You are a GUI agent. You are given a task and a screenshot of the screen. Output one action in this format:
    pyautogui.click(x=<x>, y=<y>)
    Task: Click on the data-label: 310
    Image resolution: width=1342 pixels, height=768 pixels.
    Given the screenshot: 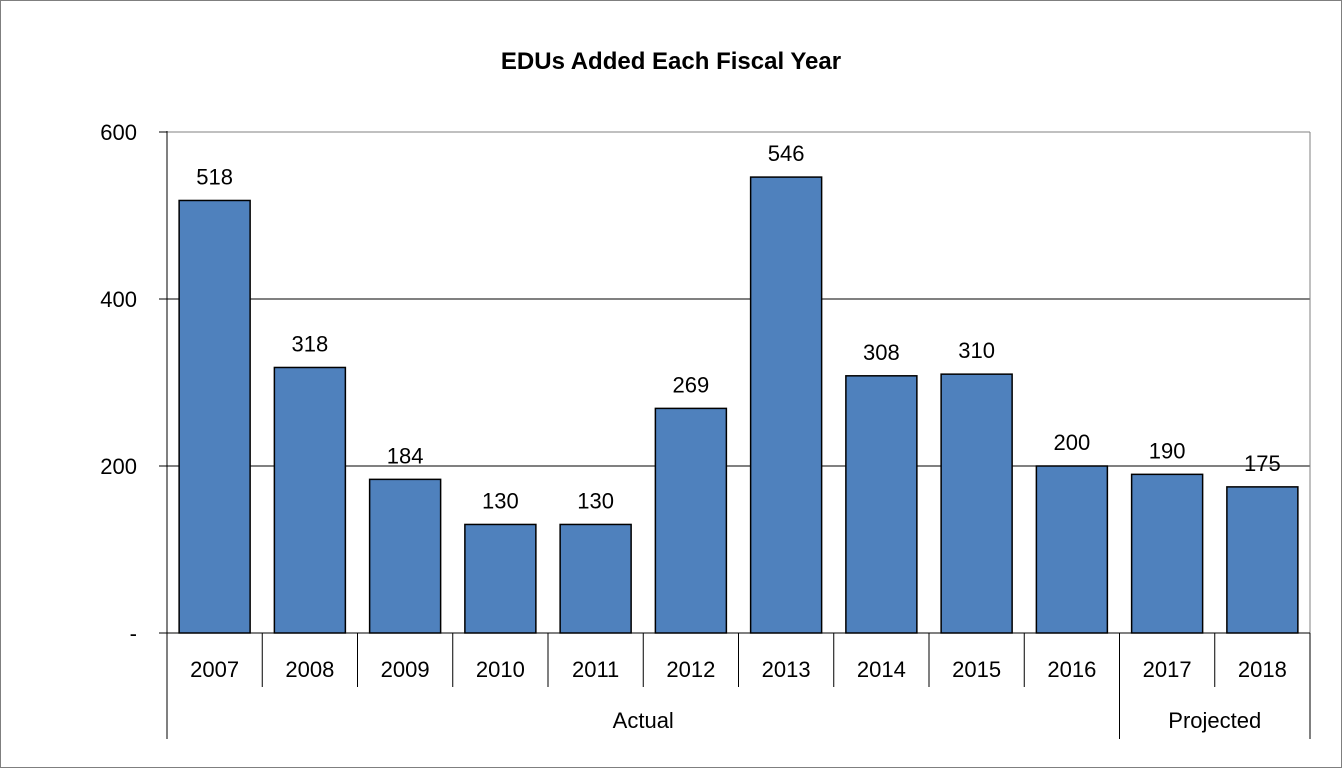 What is the action you would take?
    pyautogui.click(x=976, y=350)
    